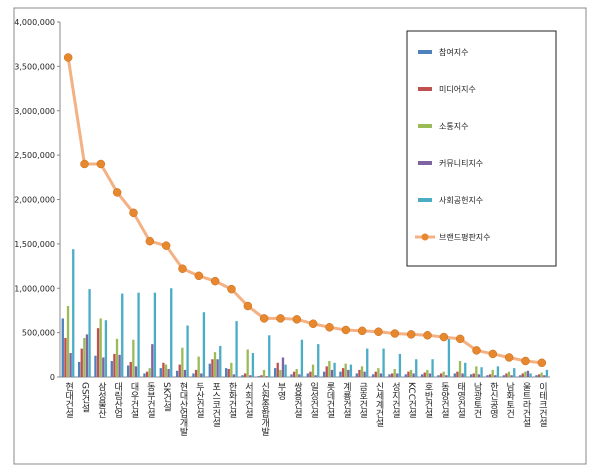 The height and width of the screenshot is (476, 600). What do you see at coordinates (461, 200) in the screenshot?
I see `legend-label: 사회공헌지수` at bounding box center [461, 200].